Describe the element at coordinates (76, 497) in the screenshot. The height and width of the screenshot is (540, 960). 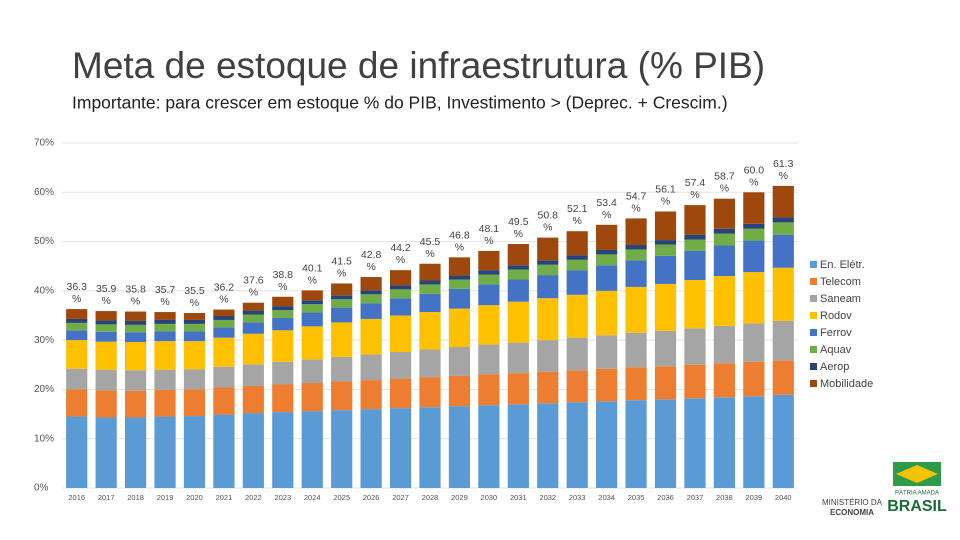
I see `x-tick-label: 2016` at that location.